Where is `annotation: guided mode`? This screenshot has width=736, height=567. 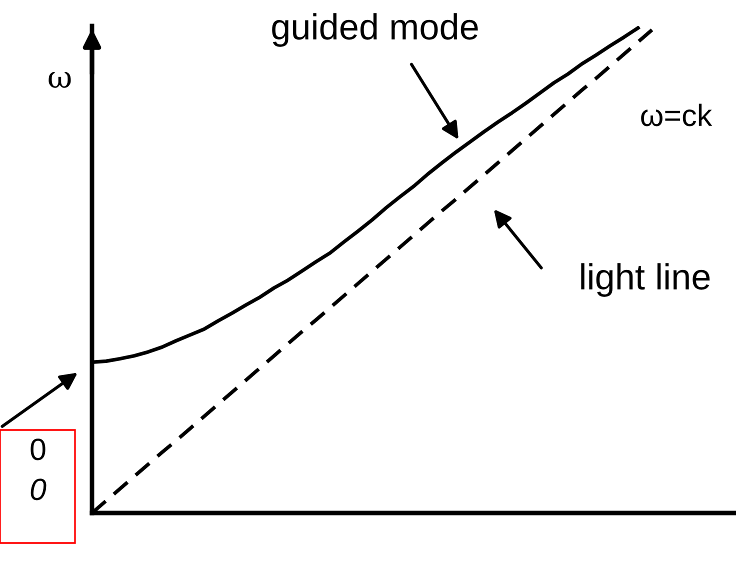
annotation: guided mode is located at coordinates (375, 30).